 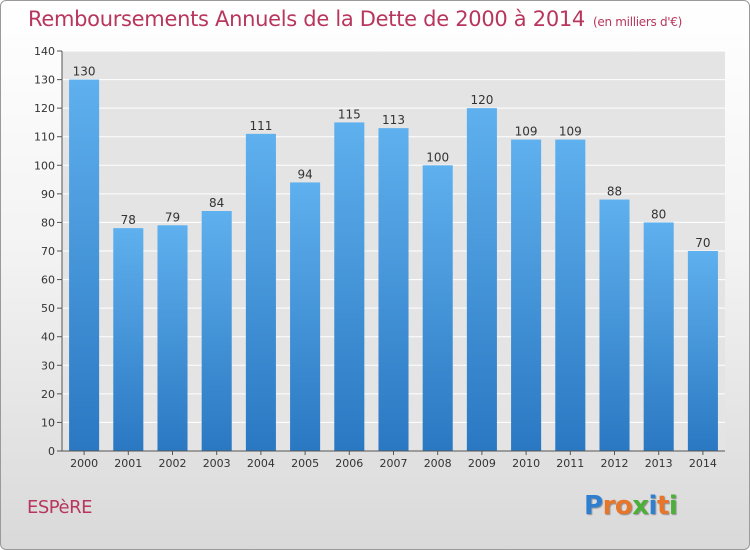 What do you see at coordinates (48, 394) in the screenshot?
I see `y-tick-label: 20` at bounding box center [48, 394].